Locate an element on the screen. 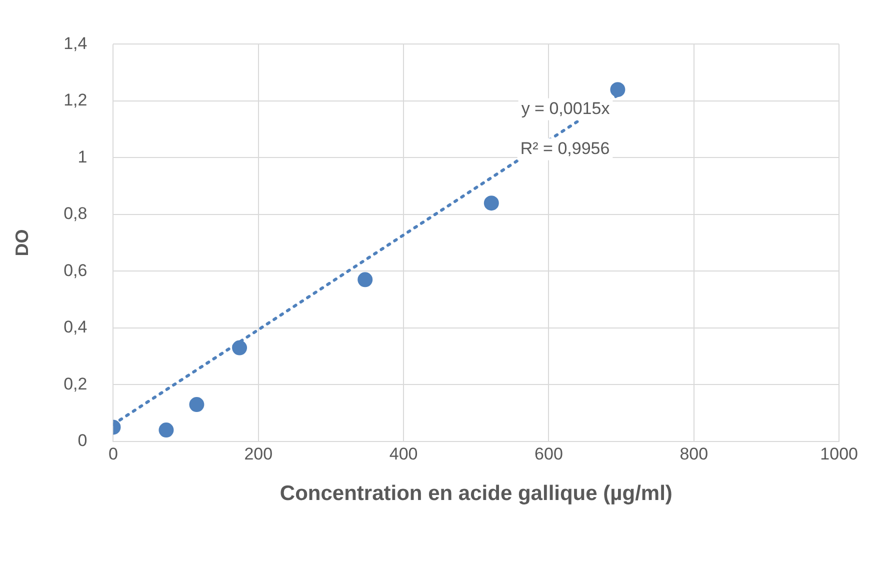  x-tick-label: 0 is located at coordinates (113, 454).